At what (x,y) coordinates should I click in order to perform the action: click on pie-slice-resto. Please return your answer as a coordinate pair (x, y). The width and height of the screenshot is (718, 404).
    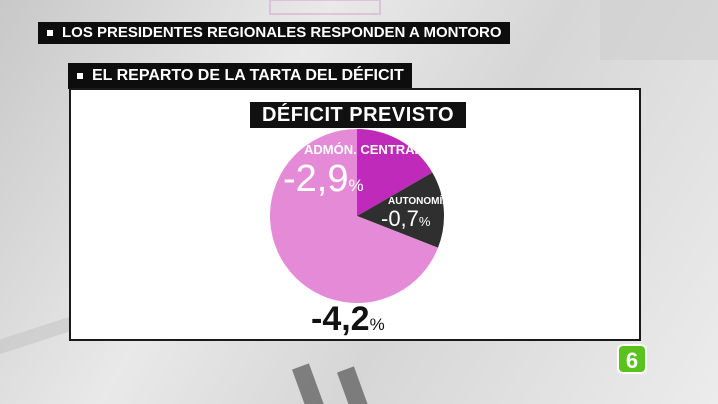
    Looking at the image, I should click on (400, 210).